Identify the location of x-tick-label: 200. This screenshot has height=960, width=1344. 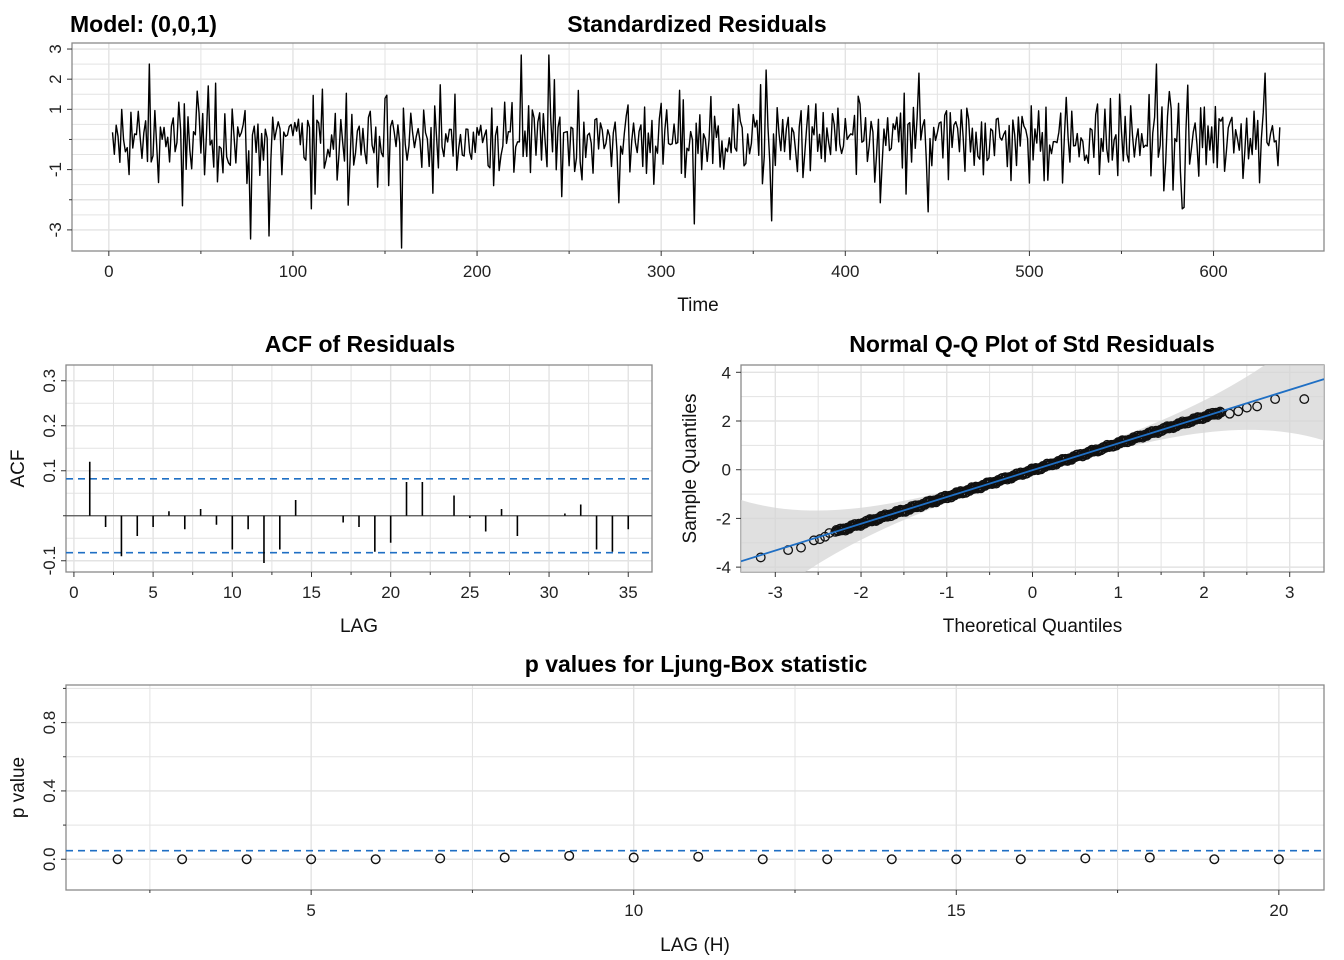
(477, 271).